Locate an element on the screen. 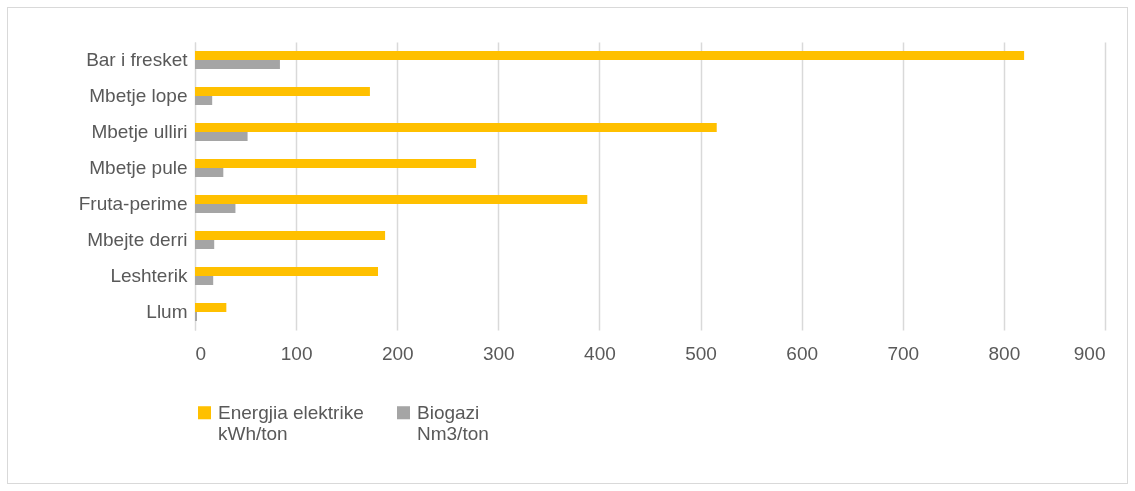 Image resolution: width=1135 pixels, height=491 pixels. y-tick-label: Mbetje pule is located at coordinates (138, 167).